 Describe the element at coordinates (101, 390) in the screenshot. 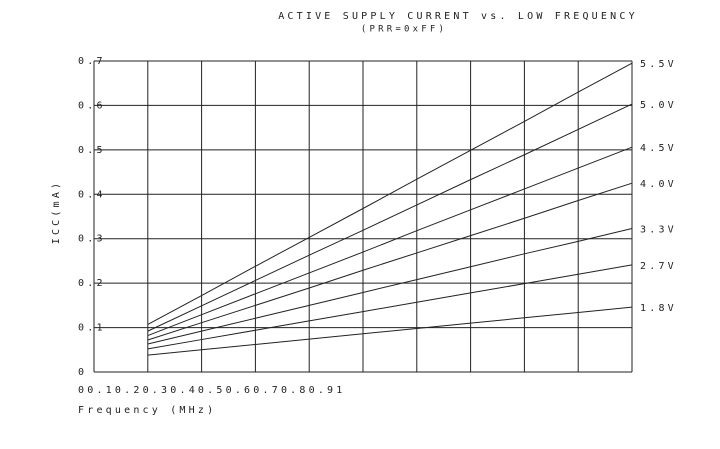

I see `x-tick-label: 0.1` at that location.